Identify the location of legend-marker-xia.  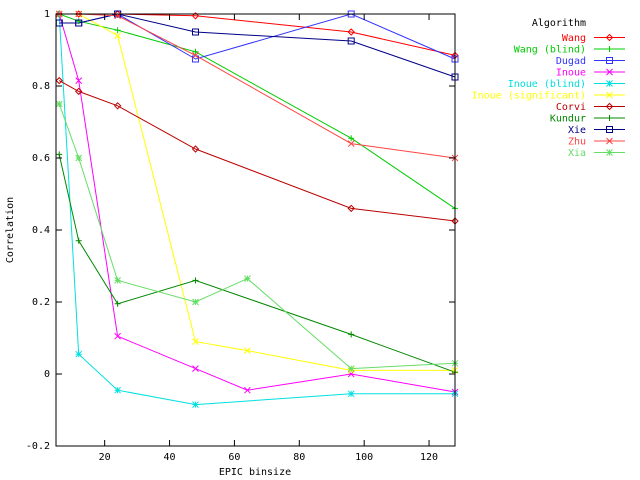
(609, 152).